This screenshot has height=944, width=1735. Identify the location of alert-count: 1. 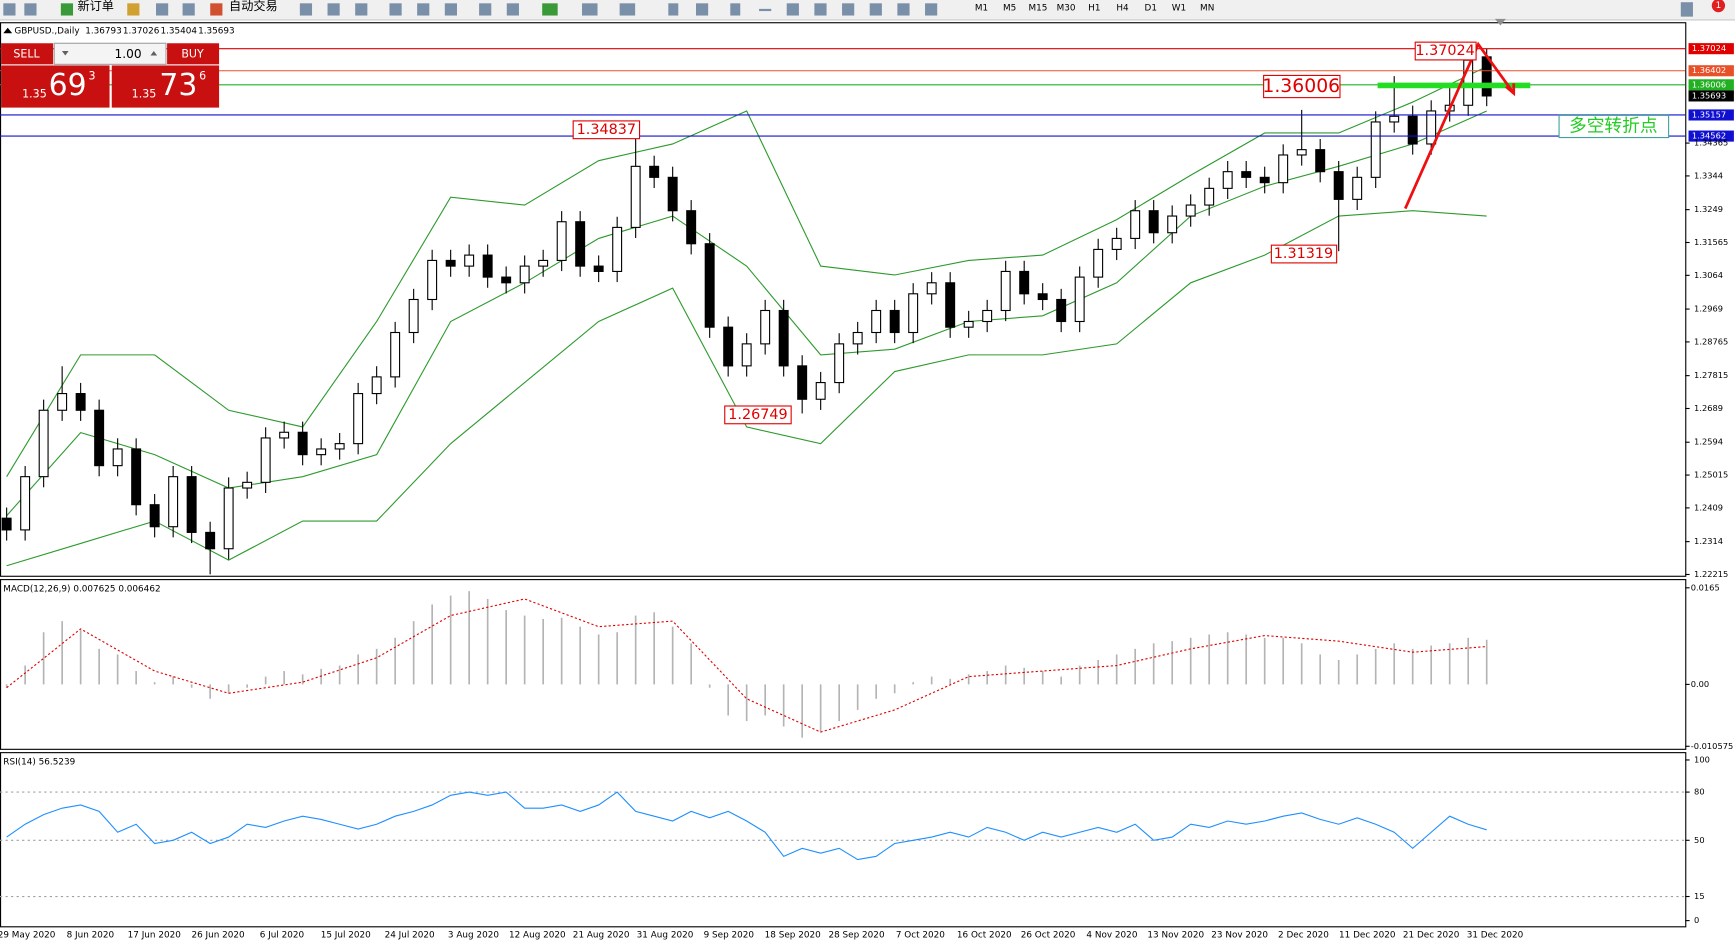
(1719, 6).